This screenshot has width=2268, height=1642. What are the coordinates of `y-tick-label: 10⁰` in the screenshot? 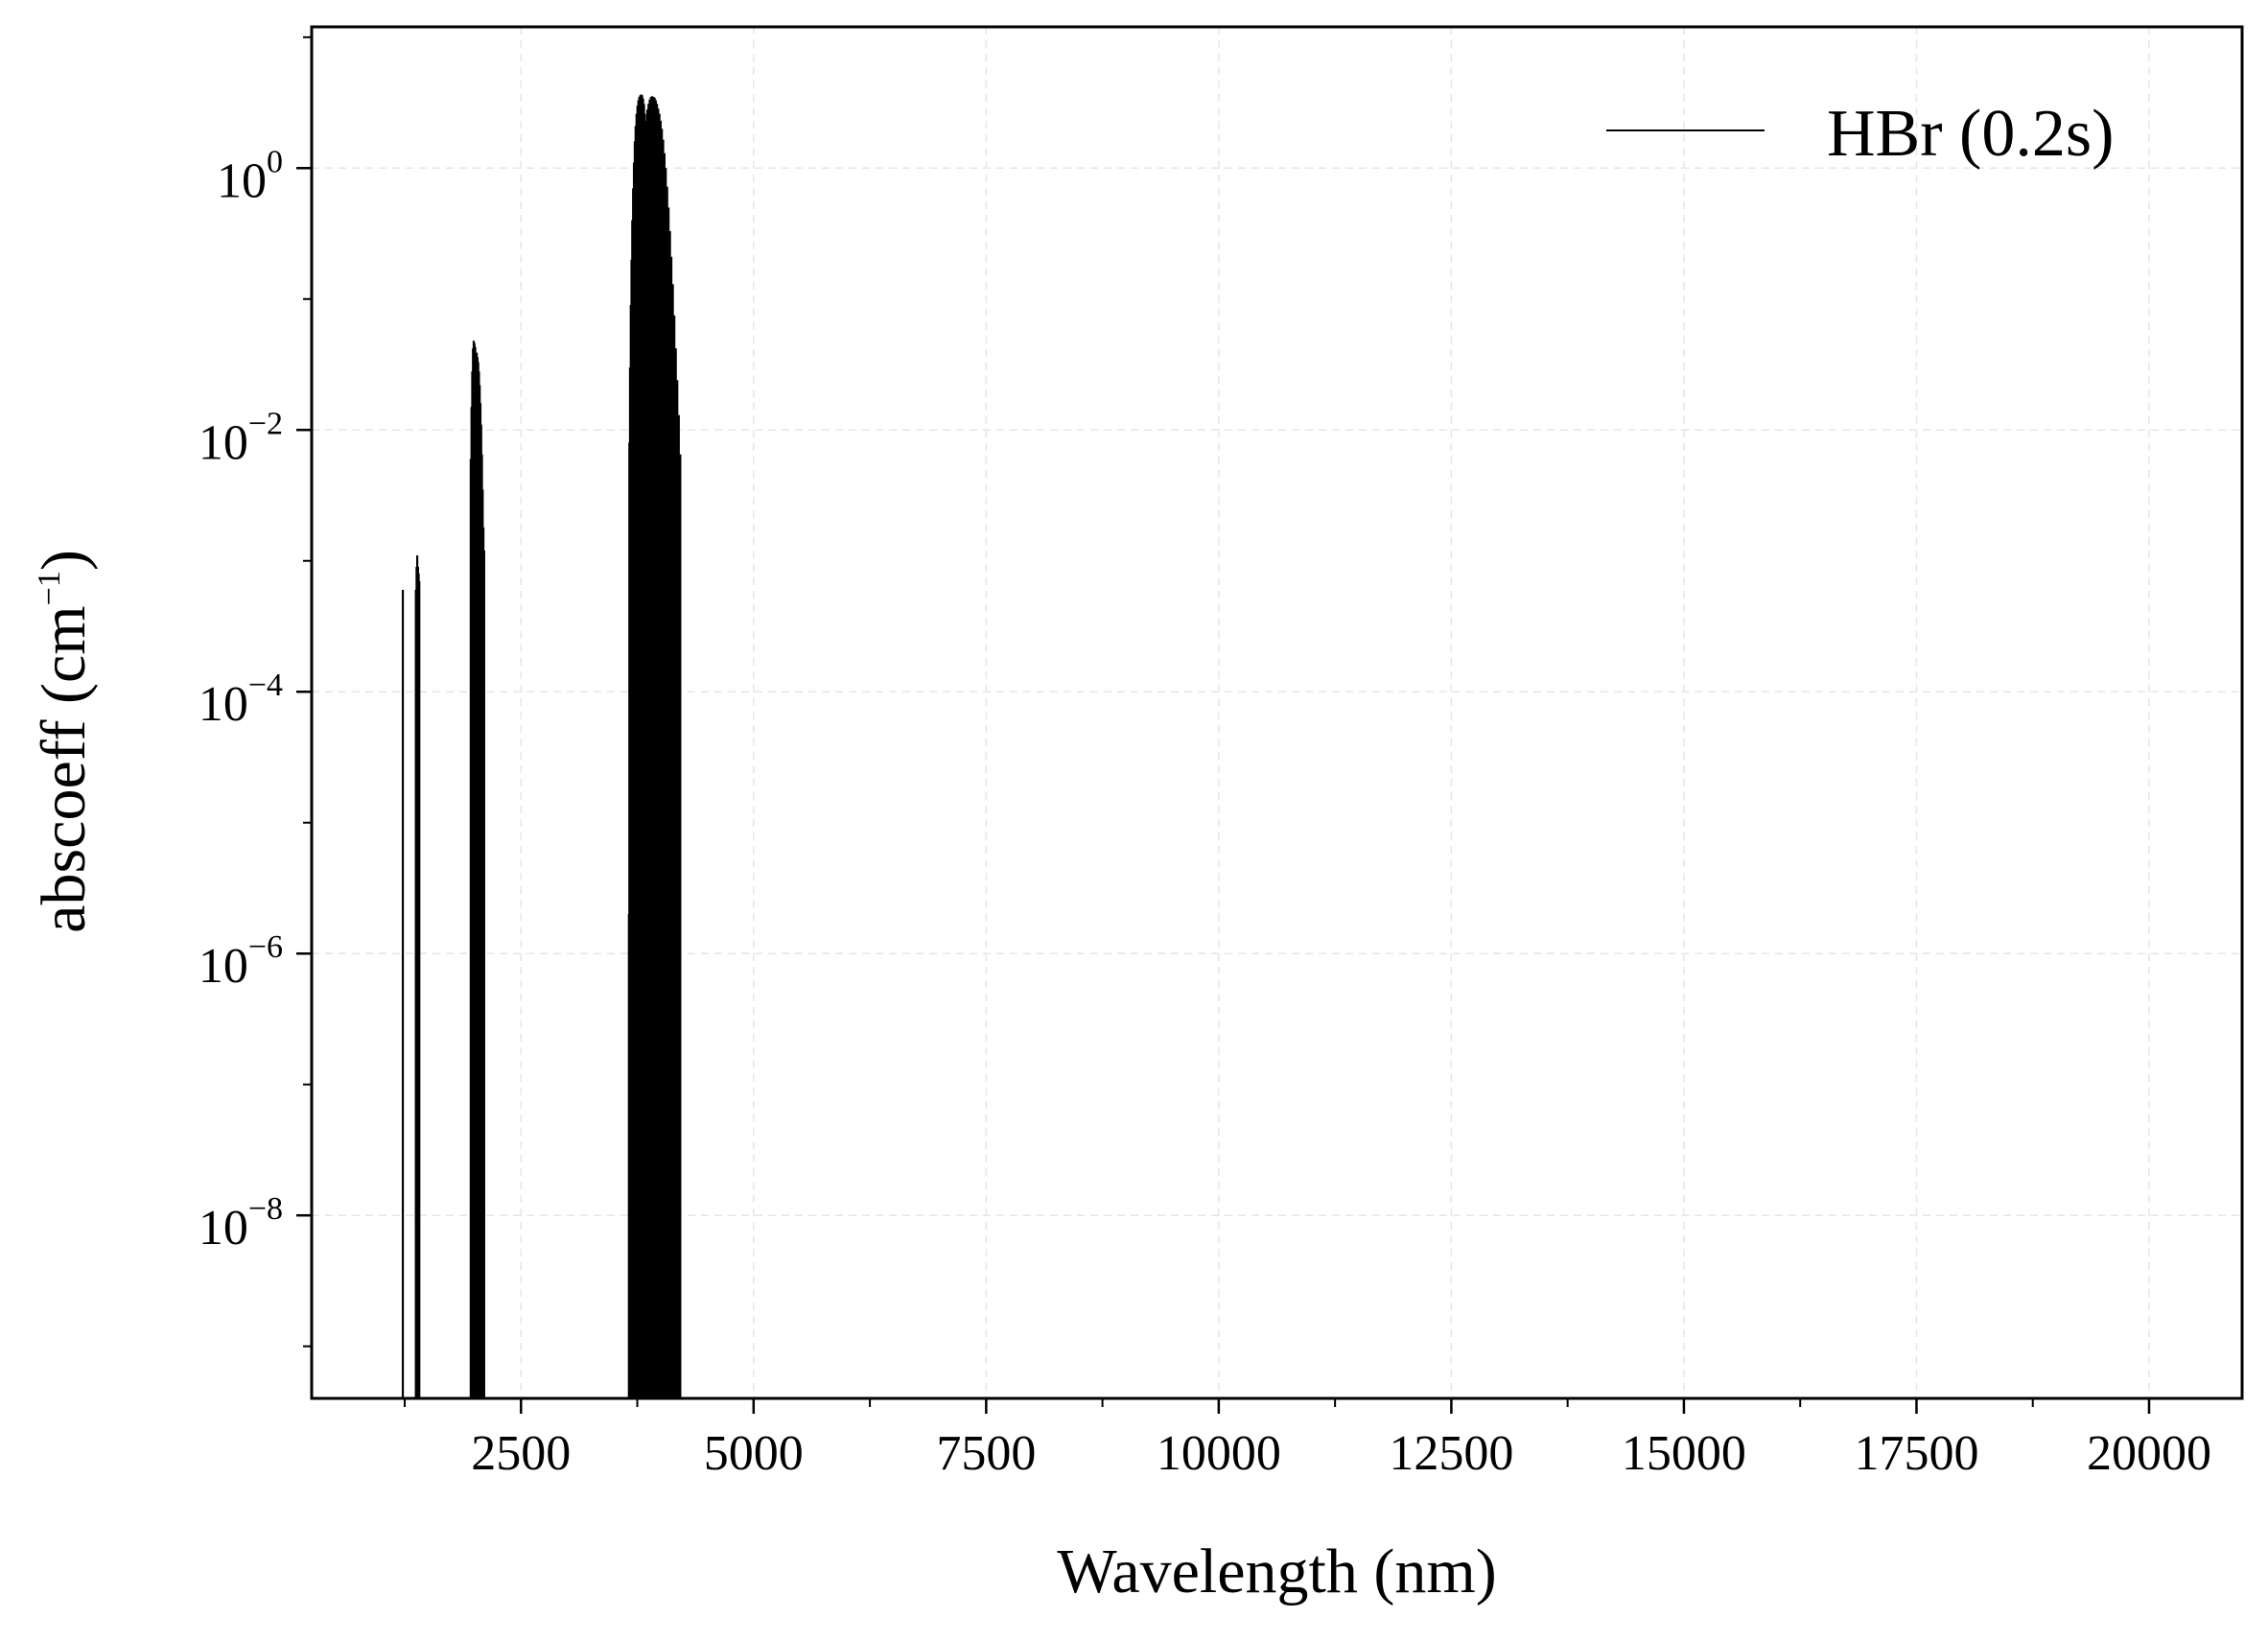 It's located at (250, 176).